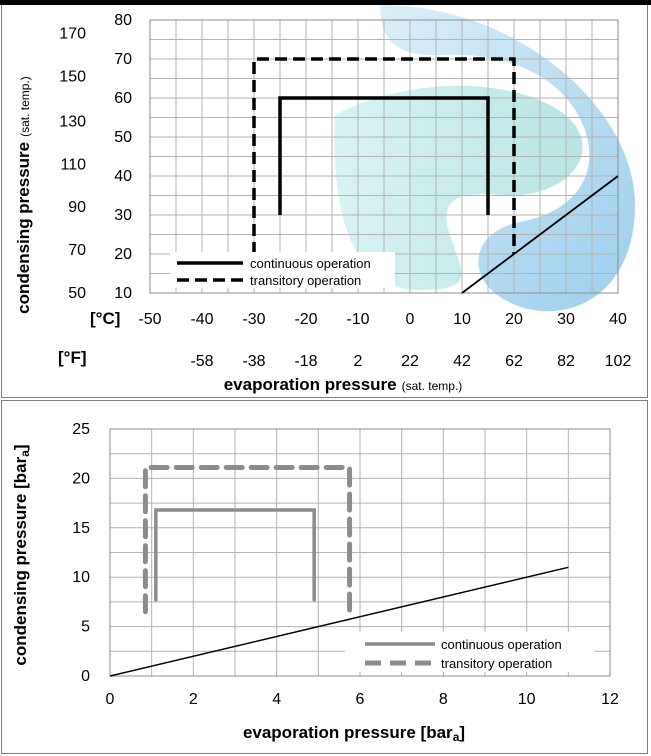 The width and height of the screenshot is (651, 756). What do you see at coordinates (123, 59) in the screenshot?
I see `y-tick-label-c: 70` at bounding box center [123, 59].